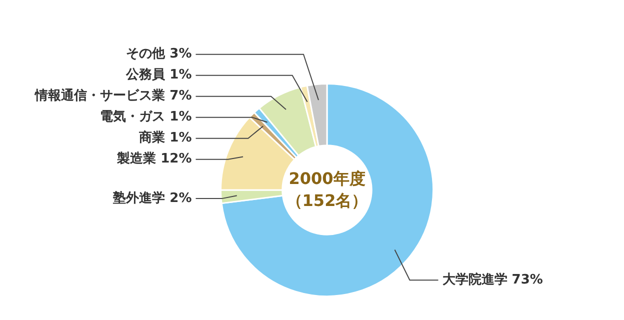 The height and width of the screenshot is (320, 624). What do you see at coordinates (165, 138) in the screenshot?
I see `slice-label: 商業 1%` at bounding box center [165, 138].